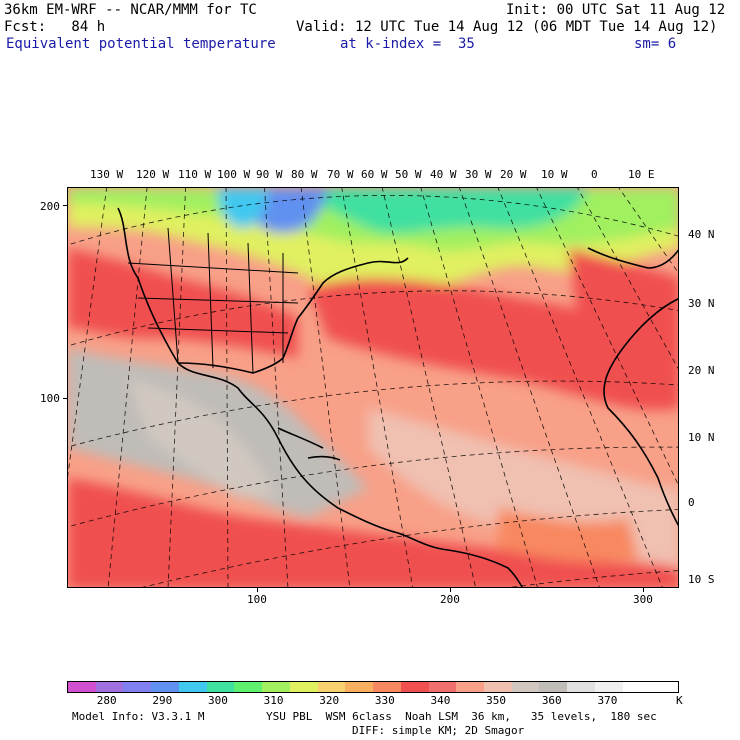 This screenshot has height=740, width=740. What do you see at coordinates (218, 700) in the screenshot?
I see `colorbar-label: 300` at bounding box center [218, 700].